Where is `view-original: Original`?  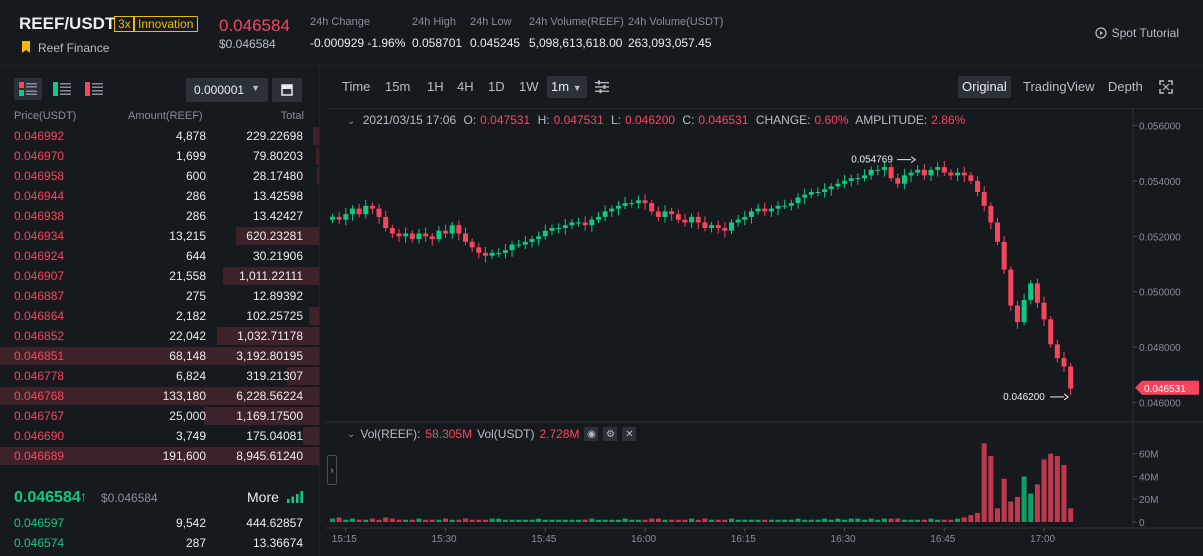
view-original: Original is located at coordinates (984, 87).